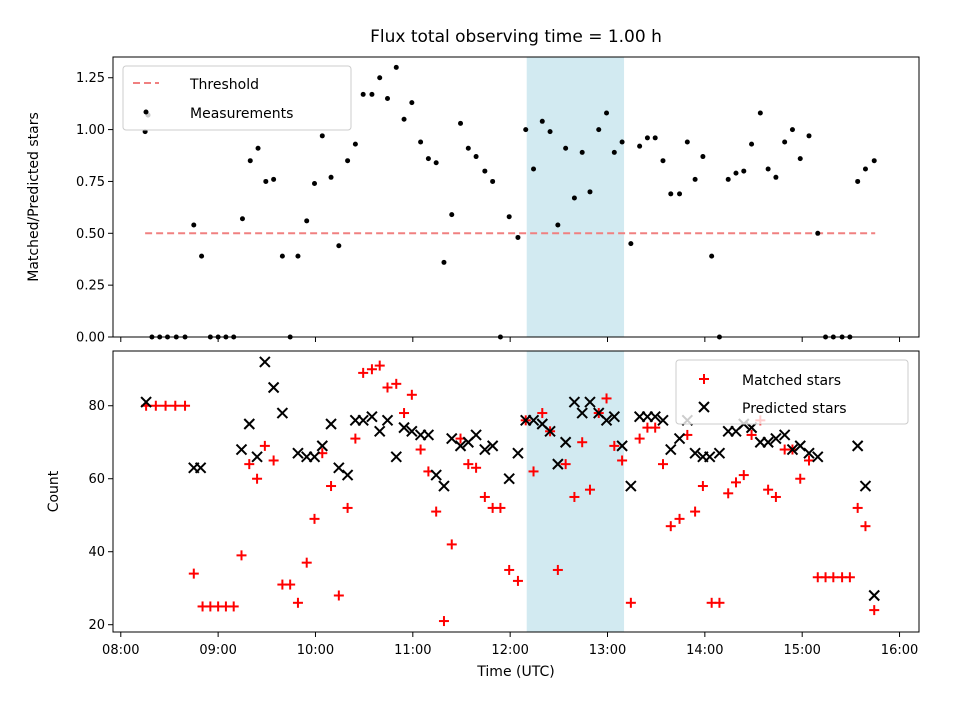 This screenshot has width=960, height=720. I want to click on count-legend: Matched stars Predicted stars, so click(792, 392).